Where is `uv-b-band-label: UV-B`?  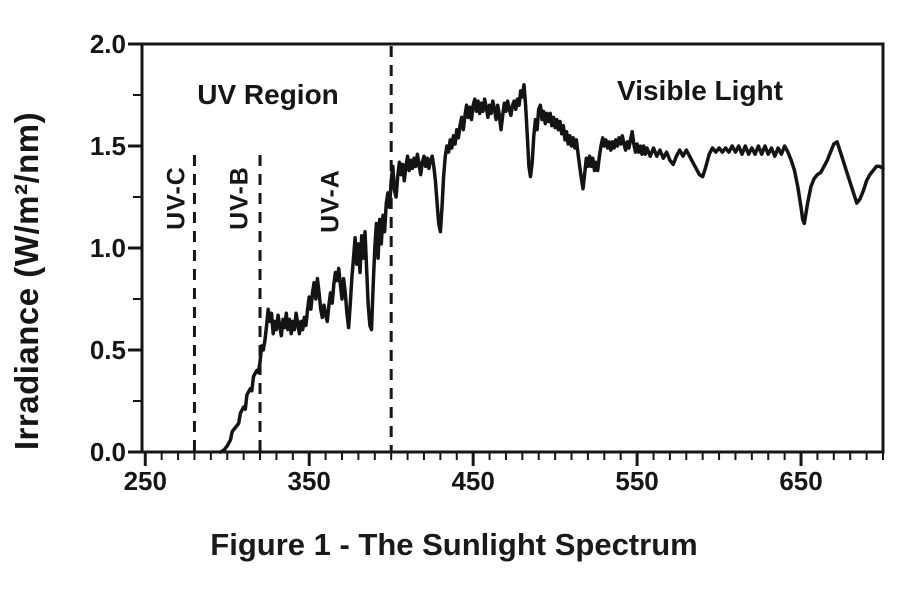
uv-b-band-label: UV-B is located at coordinates (239, 198).